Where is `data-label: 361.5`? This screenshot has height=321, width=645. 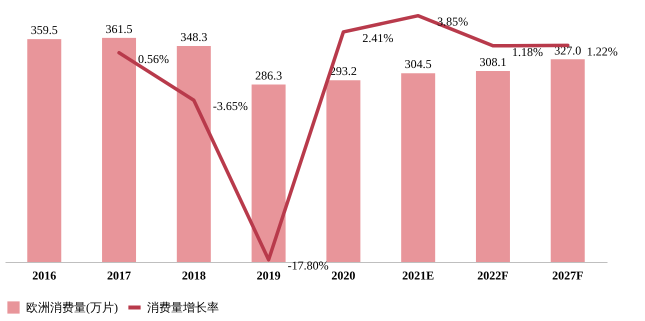 data-label: 361.5 is located at coordinates (119, 29).